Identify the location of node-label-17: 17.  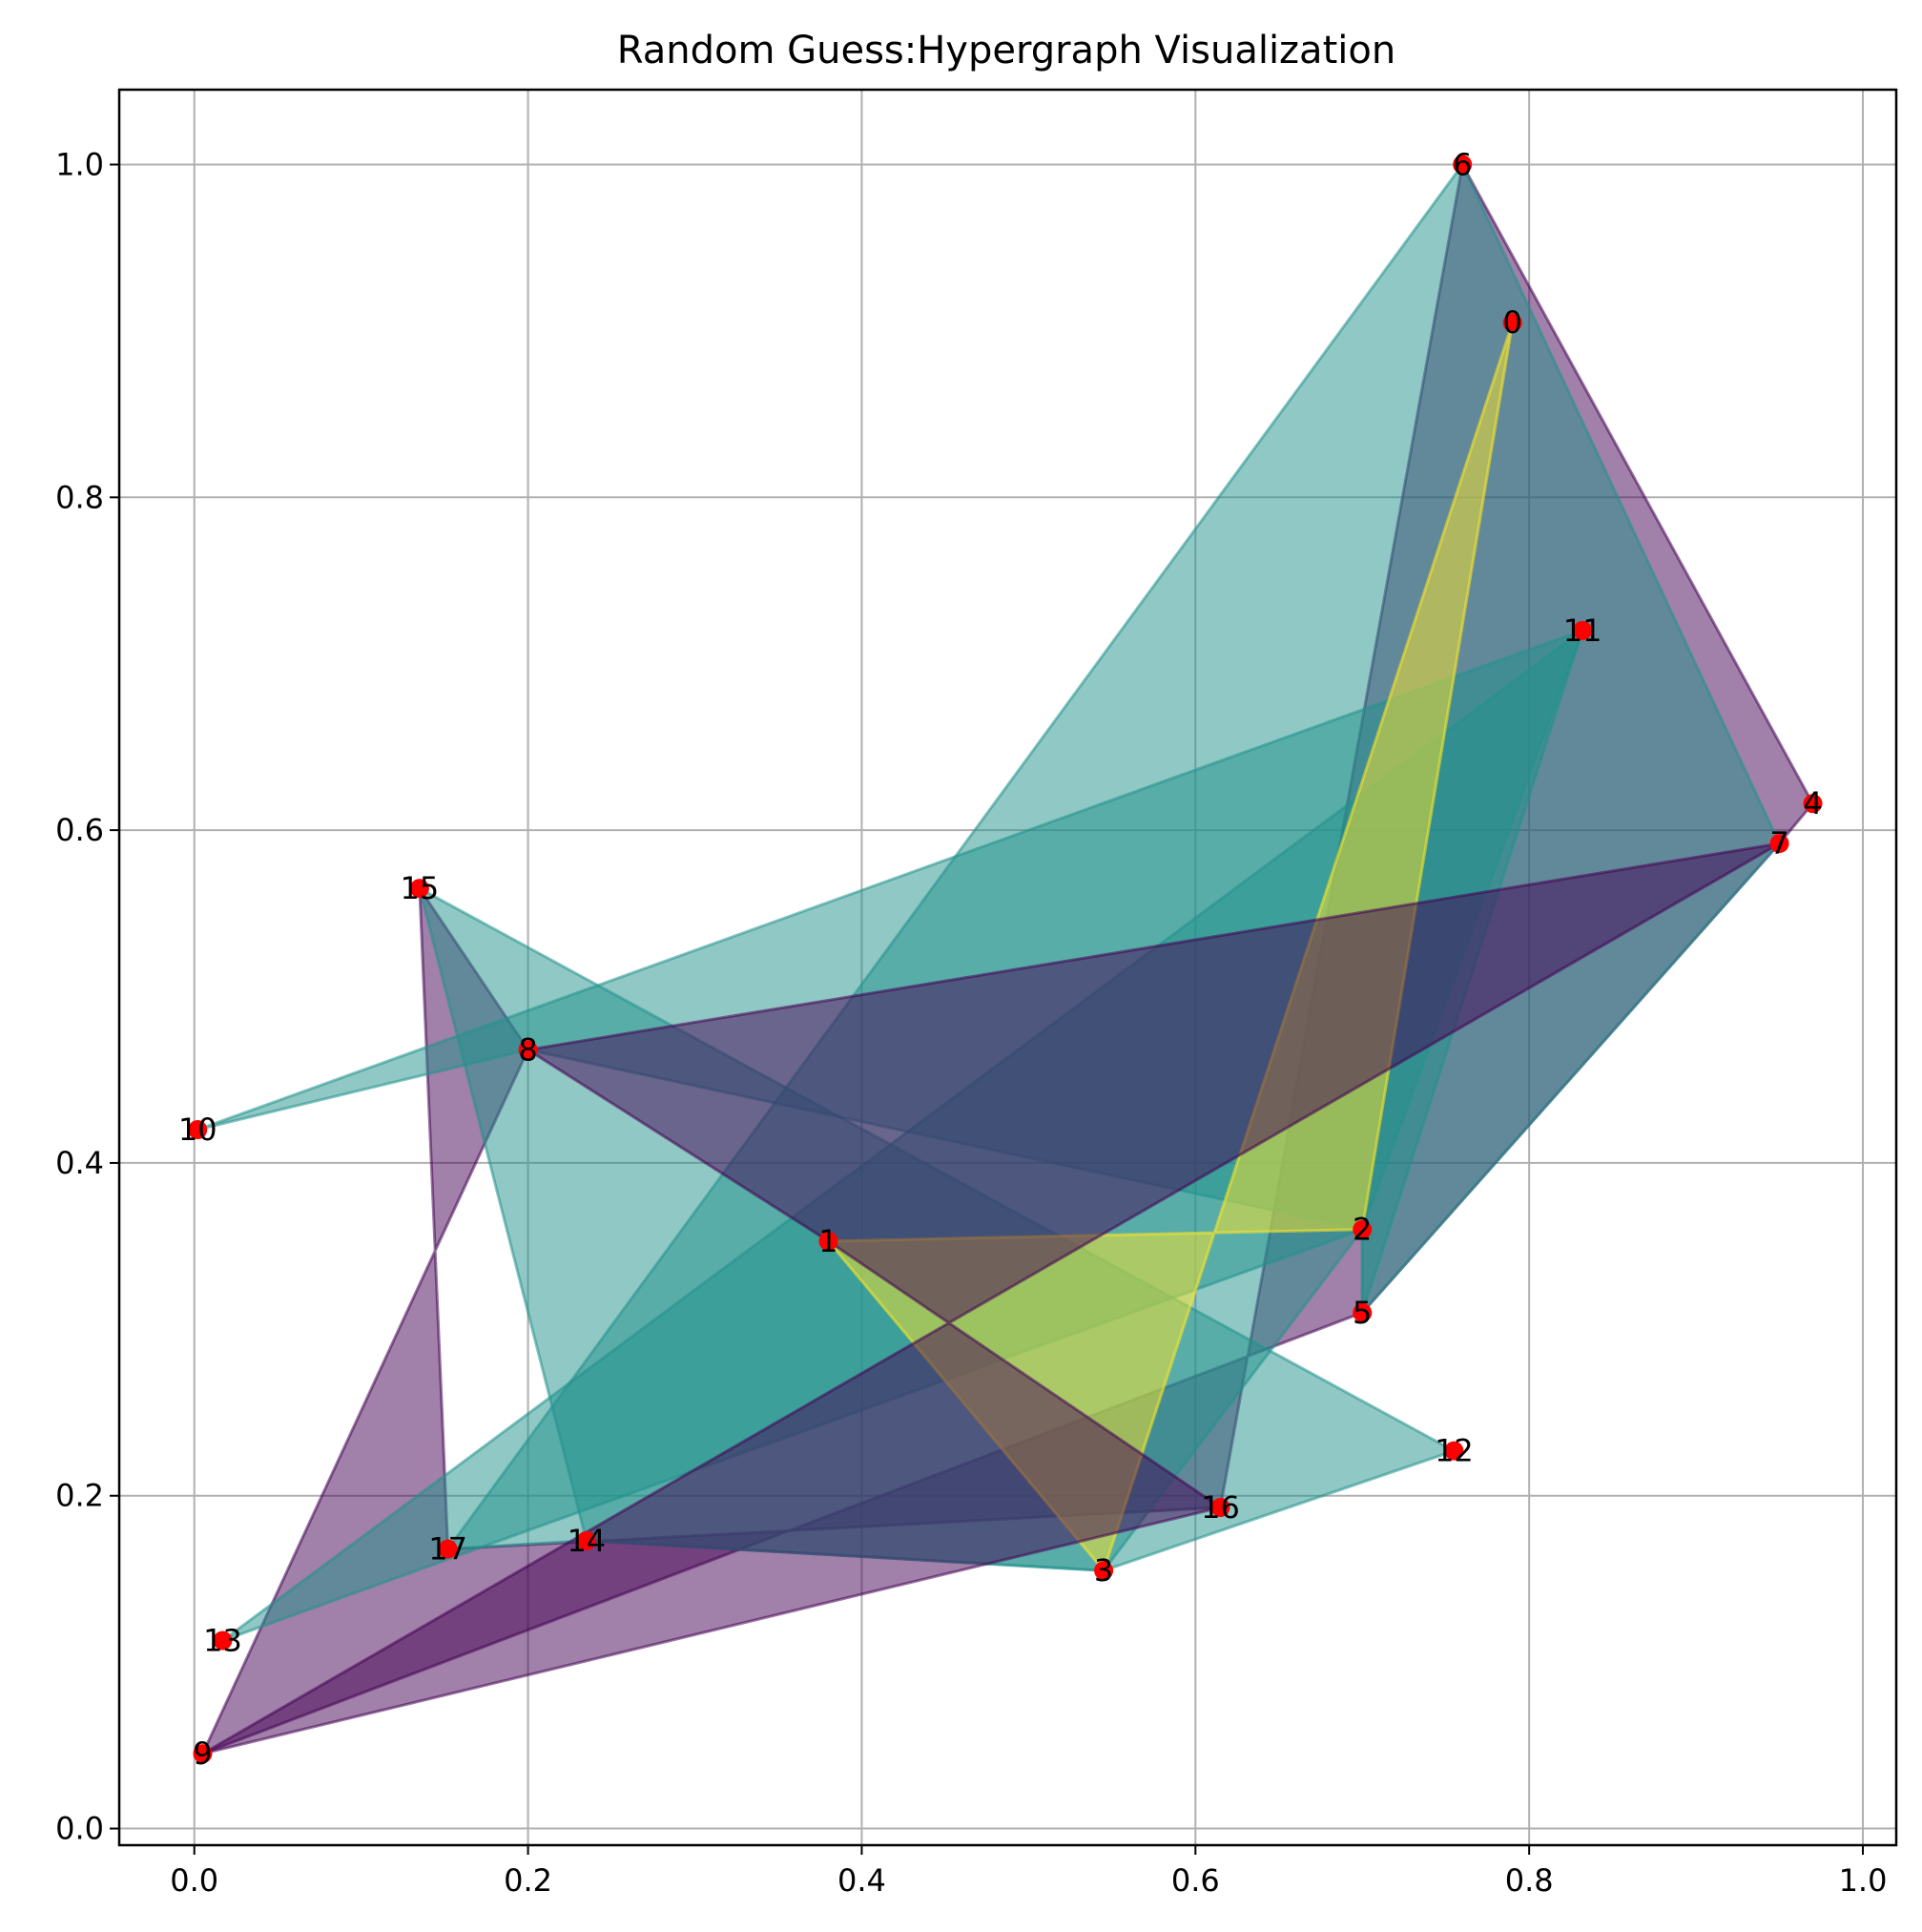
(447, 1549).